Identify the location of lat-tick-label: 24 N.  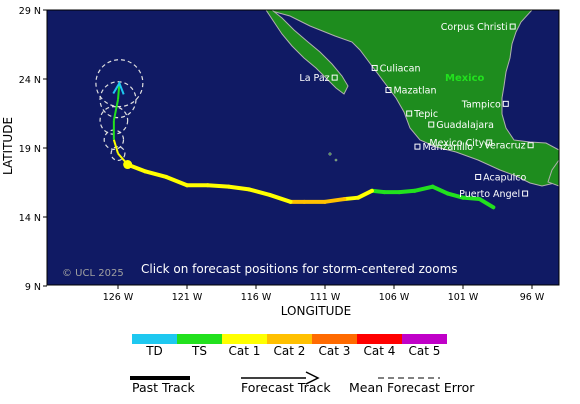
(30, 80).